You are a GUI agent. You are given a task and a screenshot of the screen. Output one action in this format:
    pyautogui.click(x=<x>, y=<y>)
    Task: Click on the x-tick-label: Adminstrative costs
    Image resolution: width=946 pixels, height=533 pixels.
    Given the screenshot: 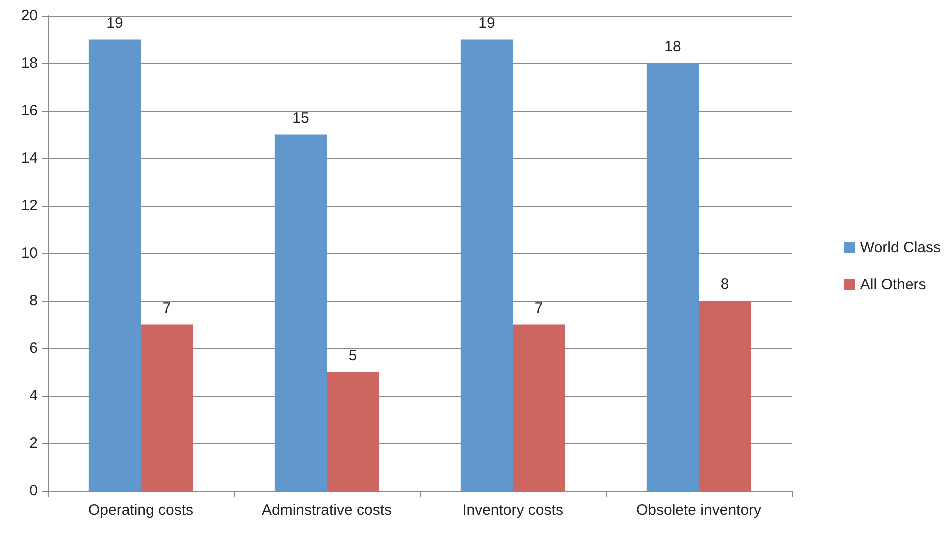 What is the action you would take?
    pyautogui.click(x=327, y=510)
    